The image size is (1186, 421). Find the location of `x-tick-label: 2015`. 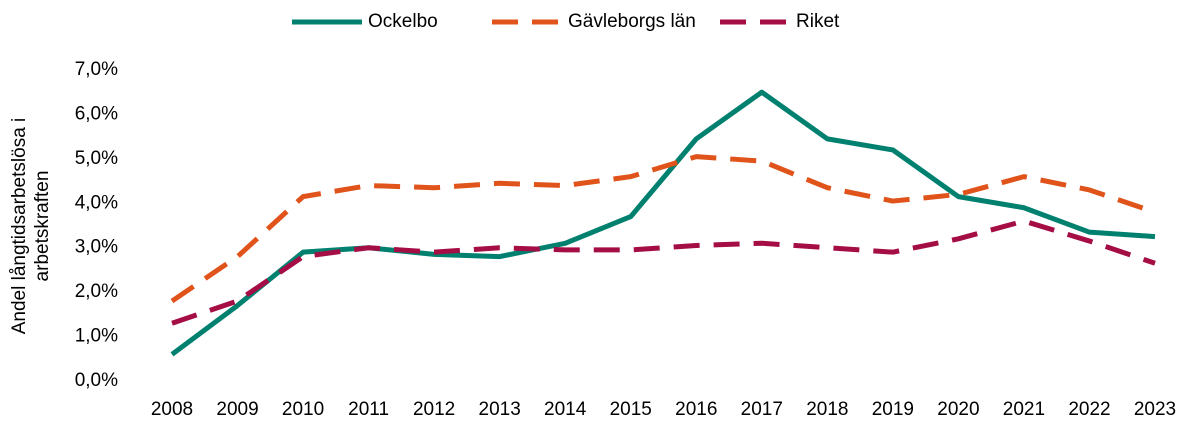

x-tick-label: 2015 is located at coordinates (631, 409).